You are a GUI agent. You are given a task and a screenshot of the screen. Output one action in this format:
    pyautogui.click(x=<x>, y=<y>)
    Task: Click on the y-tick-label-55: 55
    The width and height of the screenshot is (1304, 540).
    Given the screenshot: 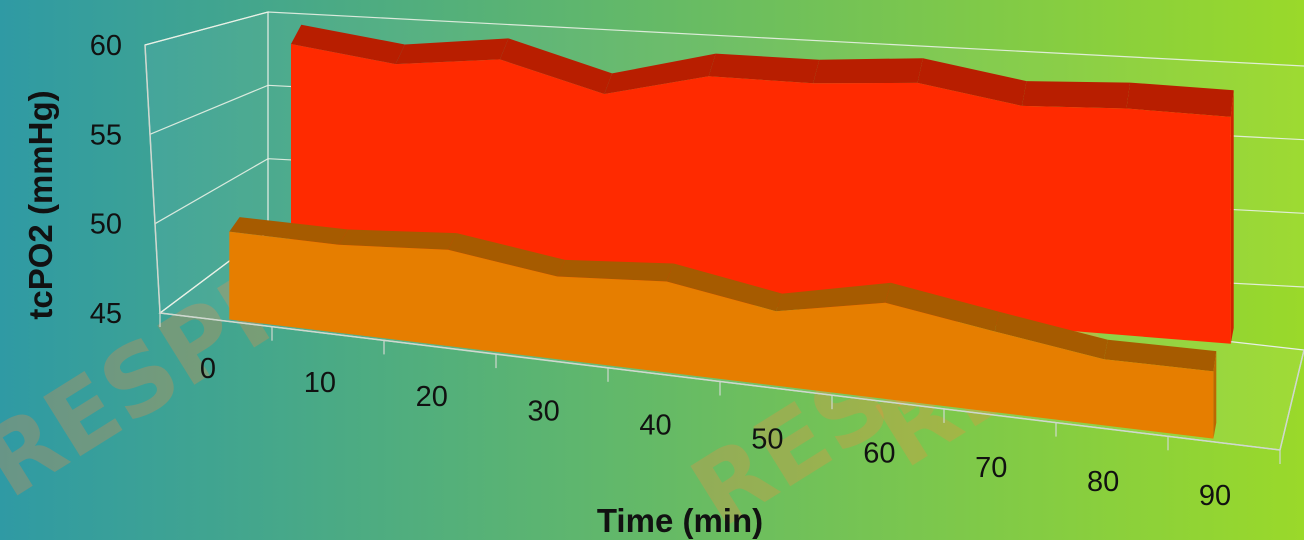 What is the action you would take?
    pyautogui.click(x=106, y=135)
    